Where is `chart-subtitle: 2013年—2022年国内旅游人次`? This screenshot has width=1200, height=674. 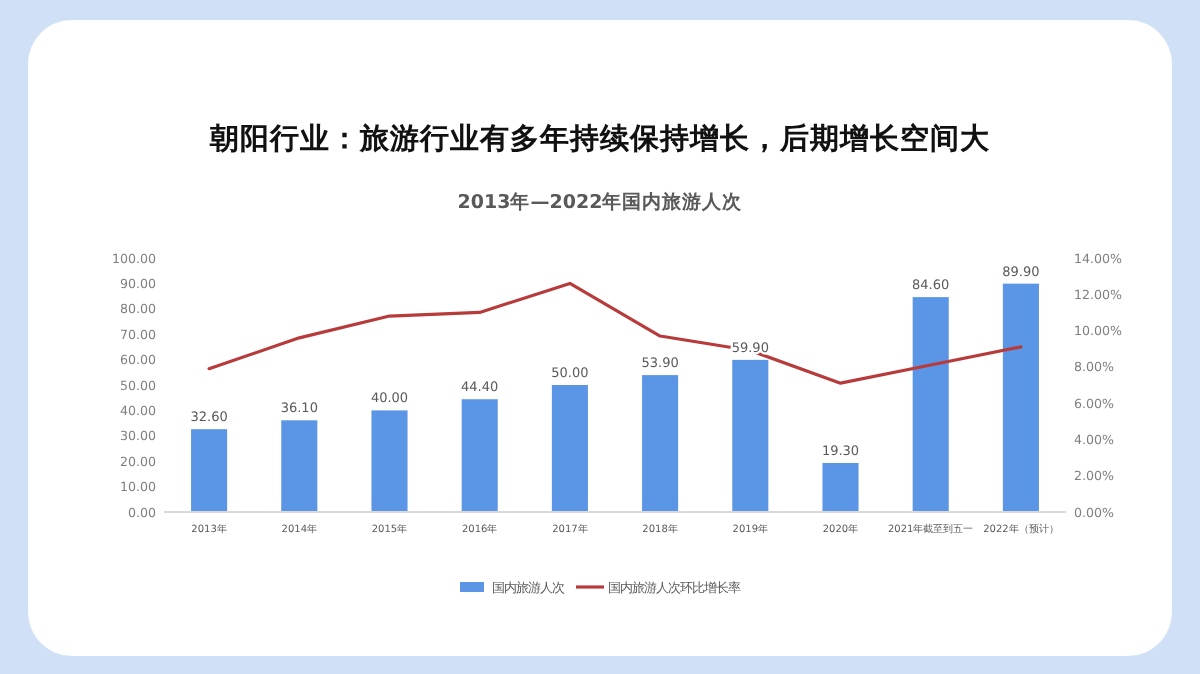 chart-subtitle: 2013年—2022年国内旅游人次 is located at coordinates (601, 202).